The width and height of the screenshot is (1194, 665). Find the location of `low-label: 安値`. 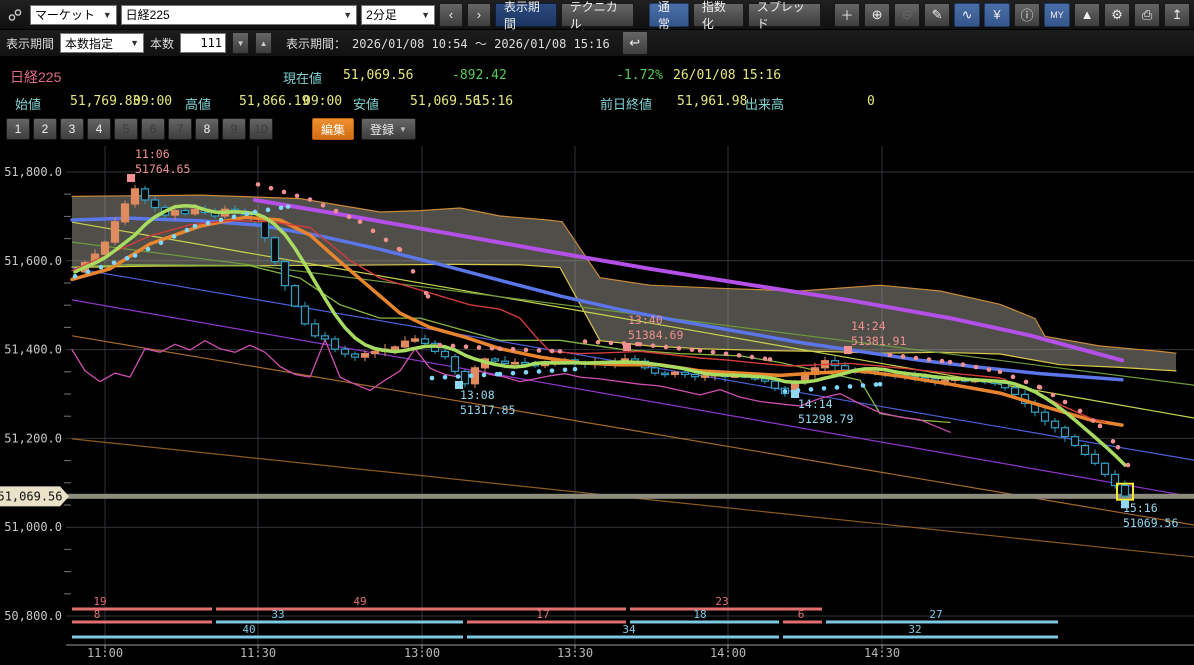

low-label: 安値 is located at coordinates (366, 104).